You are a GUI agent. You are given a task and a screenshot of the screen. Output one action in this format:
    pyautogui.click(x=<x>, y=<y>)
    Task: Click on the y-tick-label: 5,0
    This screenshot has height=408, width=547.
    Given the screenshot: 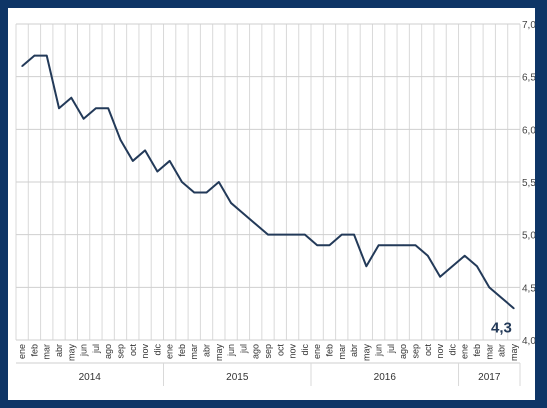 What is the action you would take?
    pyautogui.click(x=528, y=236)
    